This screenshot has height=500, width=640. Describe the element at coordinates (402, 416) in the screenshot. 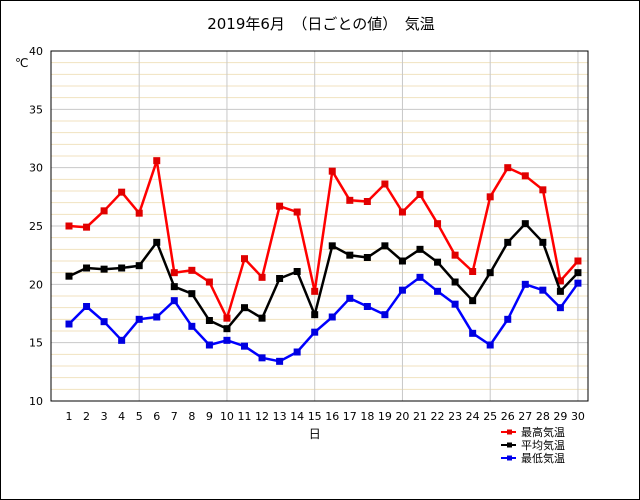

I see `x-tick-label: 20` at that location.